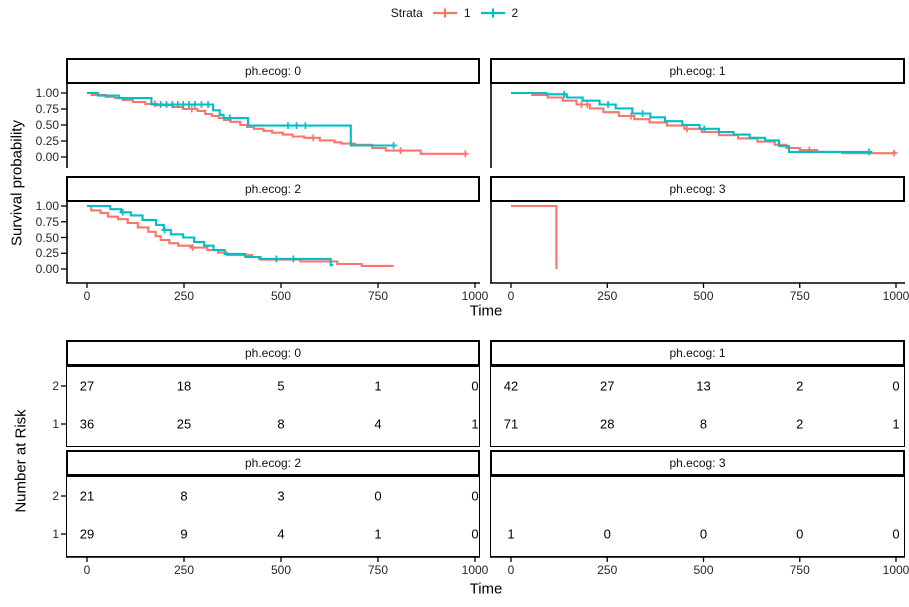 This screenshot has height=607, width=909. Describe the element at coordinates (55, 424) in the screenshot. I see `risk-row-label: 1` at that location.